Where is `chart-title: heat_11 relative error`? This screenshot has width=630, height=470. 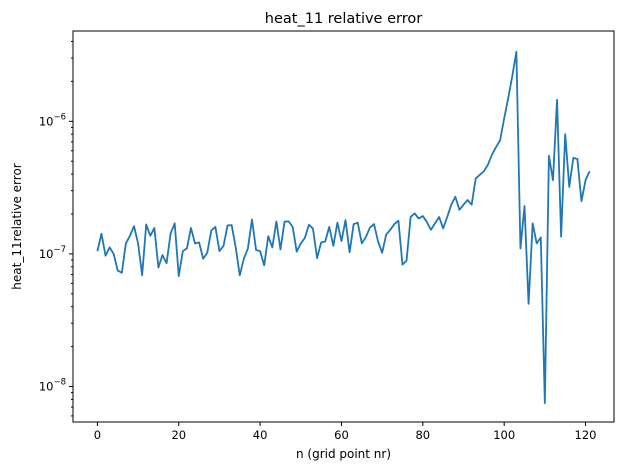 chart-title: heat_11 relative error is located at coordinates (343, 19).